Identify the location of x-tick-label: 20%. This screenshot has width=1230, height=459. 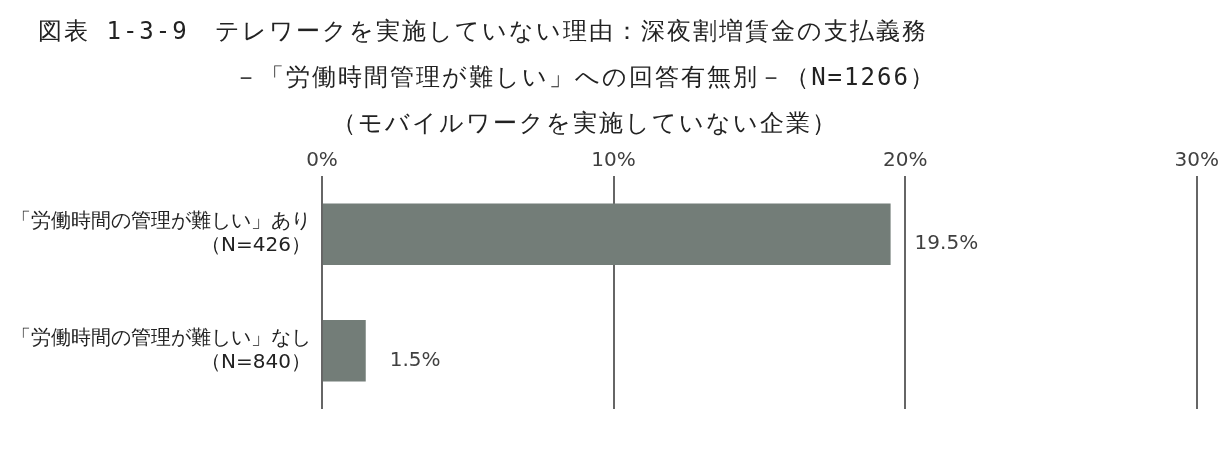
(905, 159).